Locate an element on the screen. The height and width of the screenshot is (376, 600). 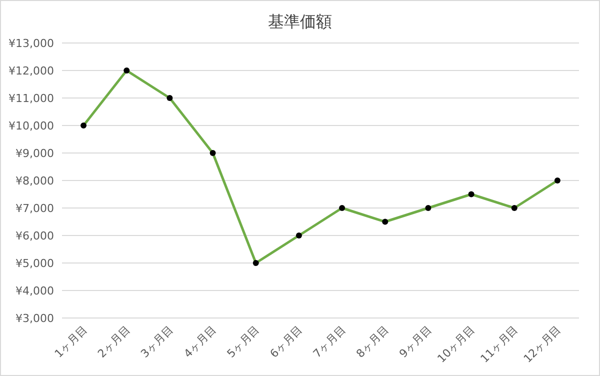
y-tick-label: ¥5,000 is located at coordinates (35, 263).